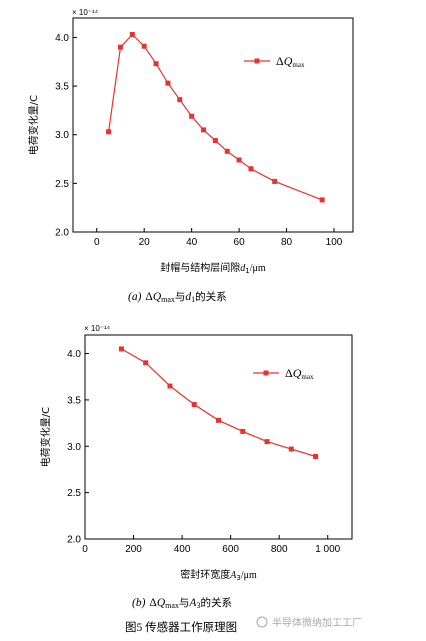  What do you see at coordinates (33, 125) in the screenshot?
I see `chart-a-y-axis-label: 电荷变化量/C` at bounding box center [33, 125].